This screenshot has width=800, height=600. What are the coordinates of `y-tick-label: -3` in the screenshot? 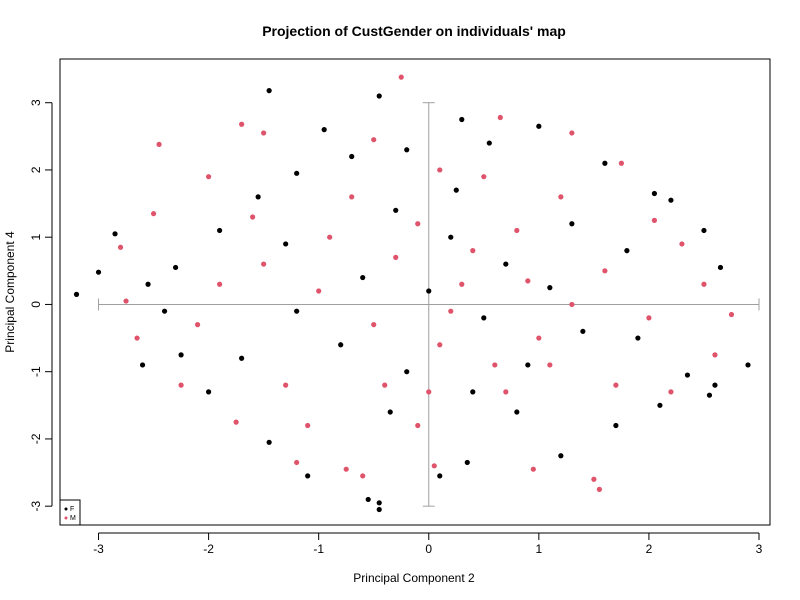 It's located at (36, 506).